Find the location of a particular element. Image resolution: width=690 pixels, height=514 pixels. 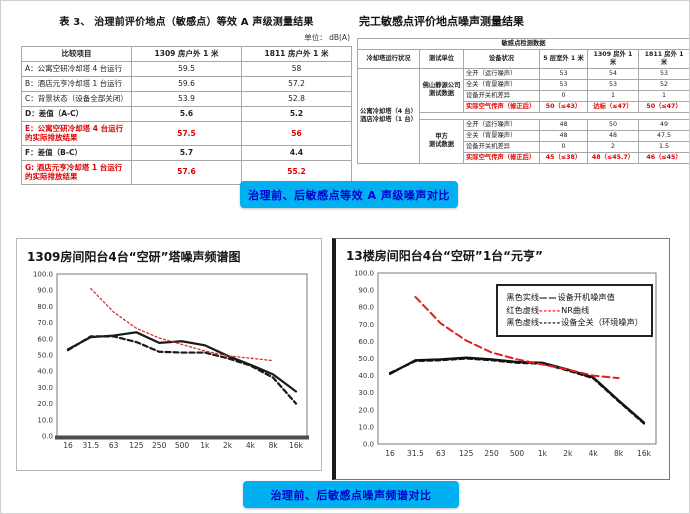

x-tick-label: 16 is located at coordinates (390, 453).